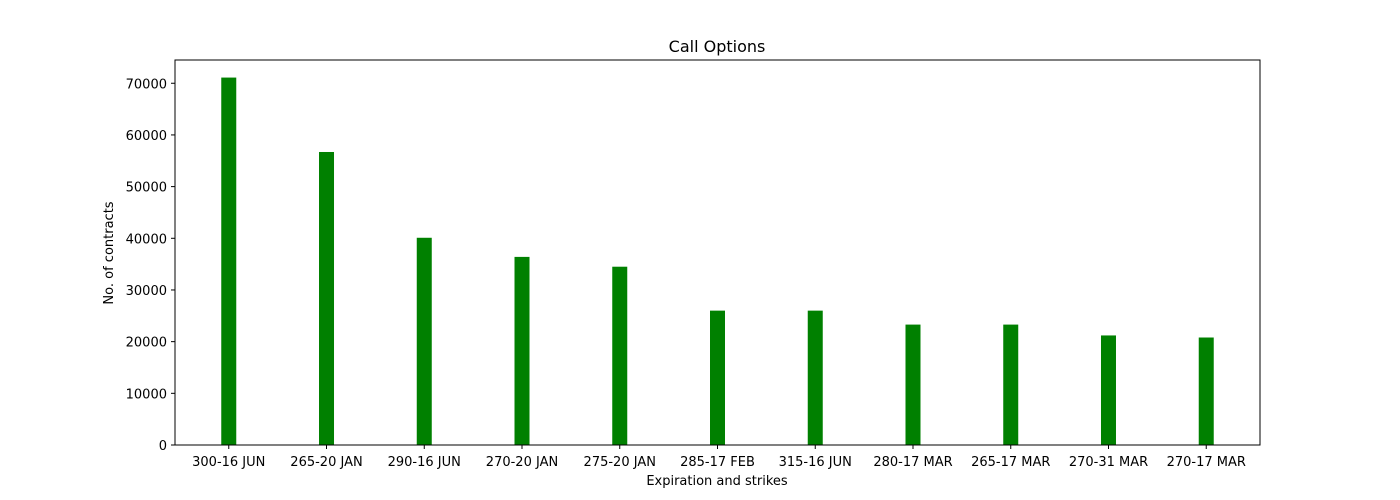  What do you see at coordinates (146, 239) in the screenshot?
I see `y-tick-label-4: 40000` at bounding box center [146, 239].